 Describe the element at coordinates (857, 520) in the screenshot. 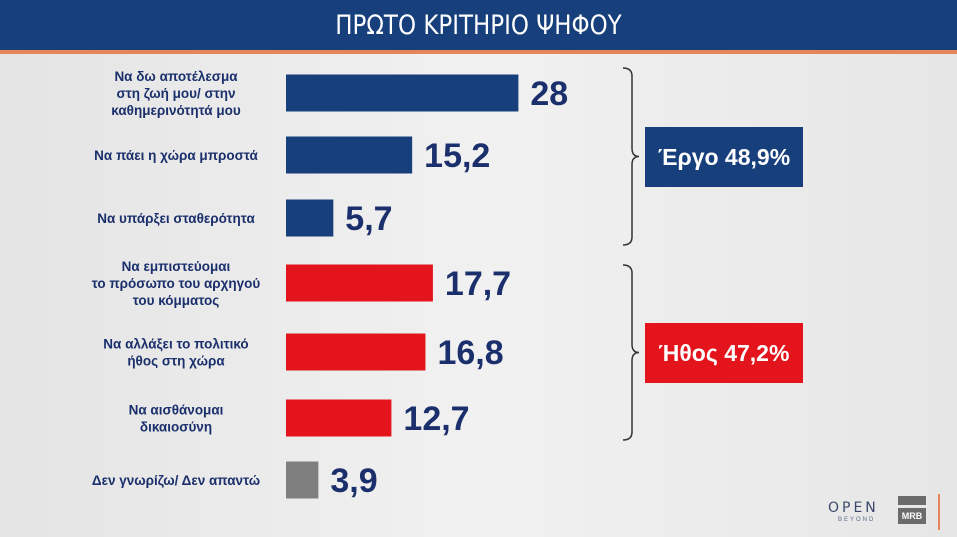

I see `open-logo-subtext: BEYOND` at that location.